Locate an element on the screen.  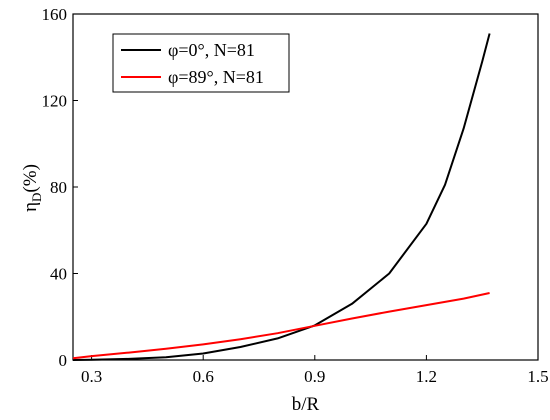
y-tick-label: 120 is located at coordinates (55, 101).